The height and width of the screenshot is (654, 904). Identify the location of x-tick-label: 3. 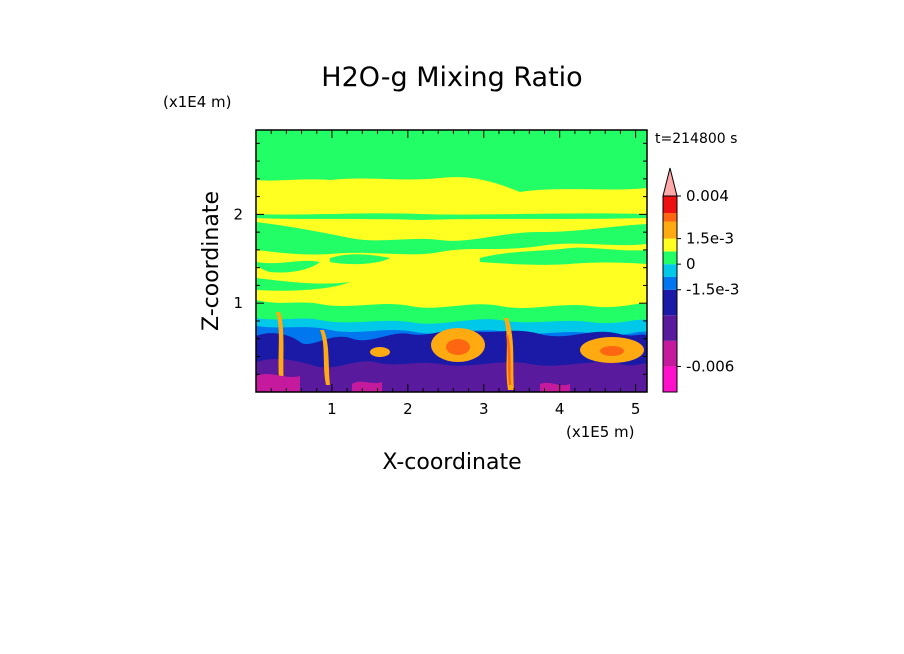
(484, 409).